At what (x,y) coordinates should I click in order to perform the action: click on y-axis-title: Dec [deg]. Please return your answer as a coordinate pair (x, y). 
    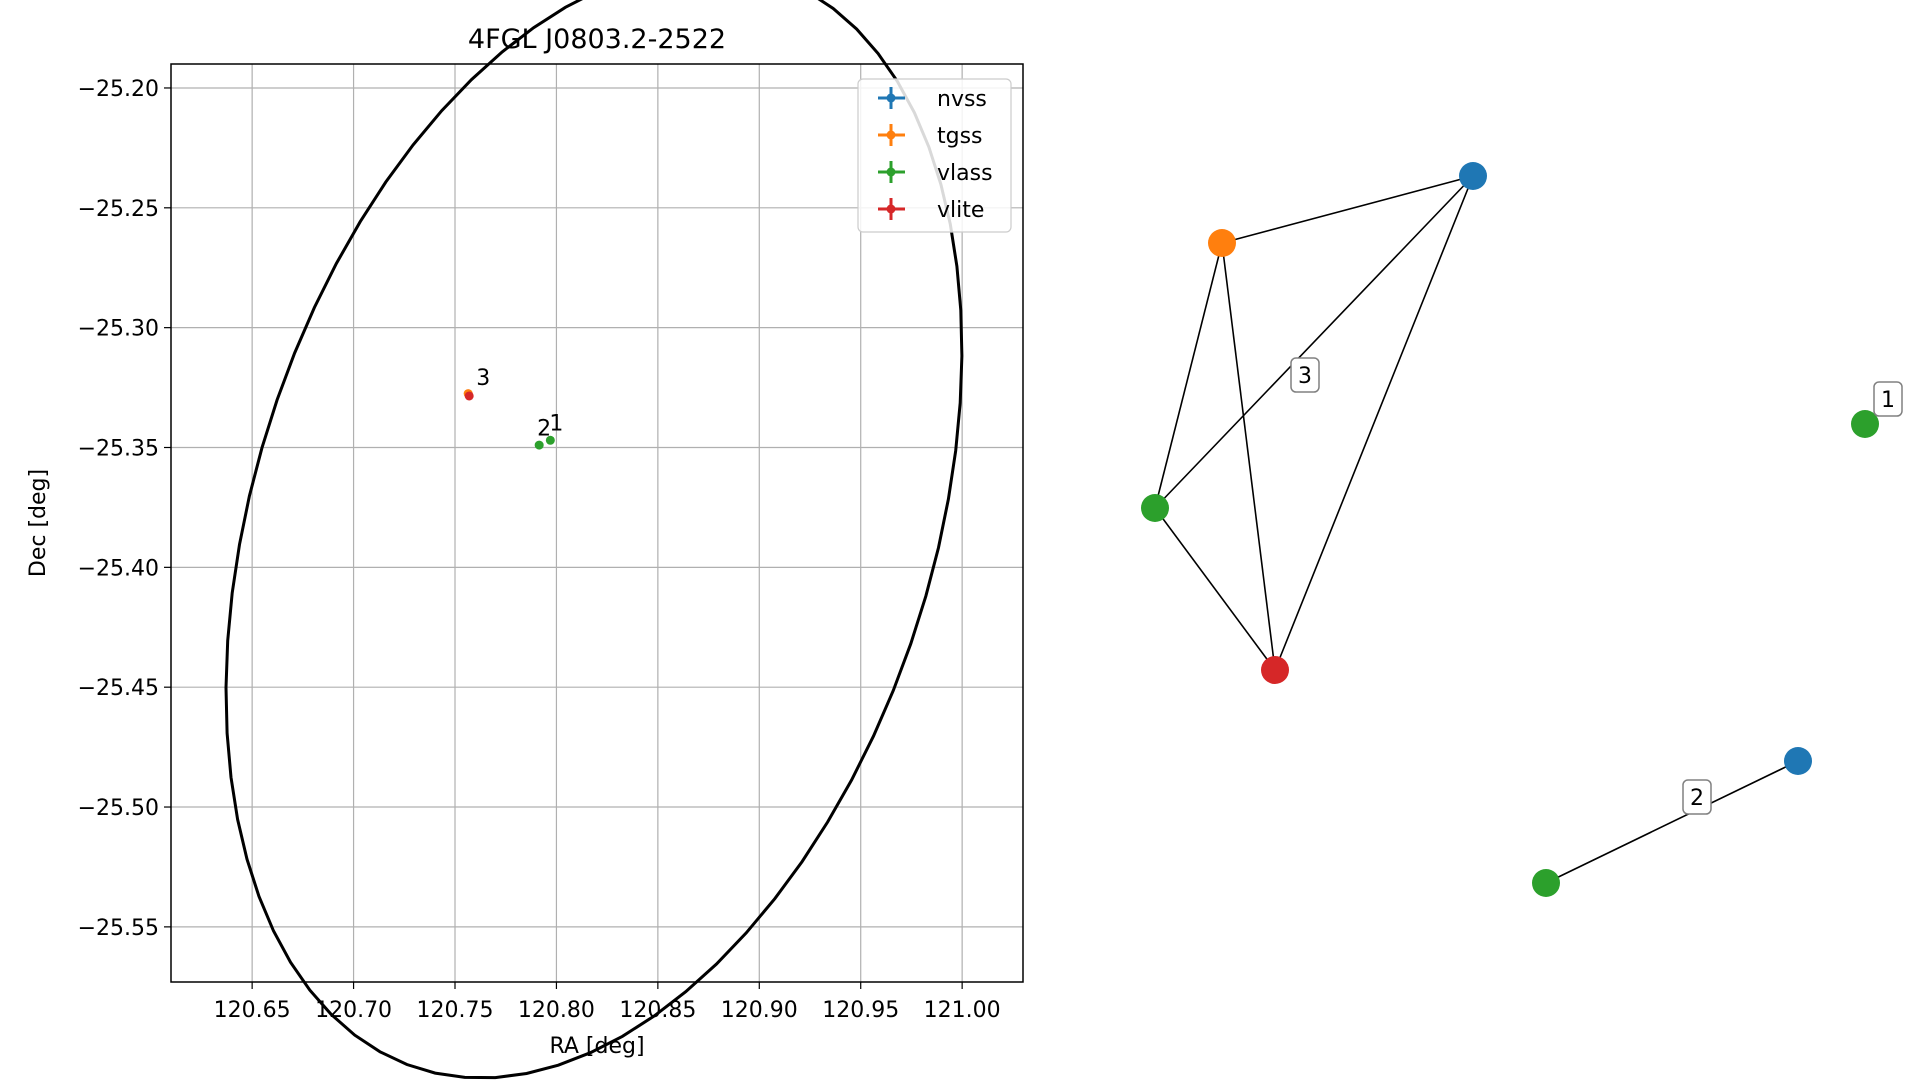
    Looking at the image, I should click on (38, 523).